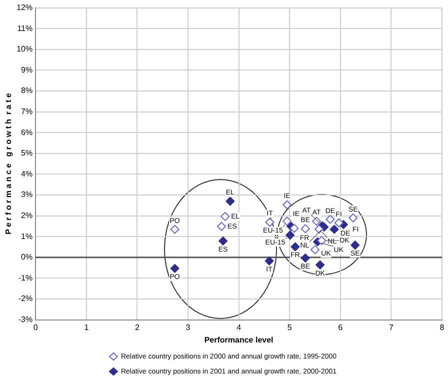 The height and width of the screenshot is (387, 448). What do you see at coordinates (137, 327) in the screenshot?
I see `x-tick-label: 2` at bounding box center [137, 327].